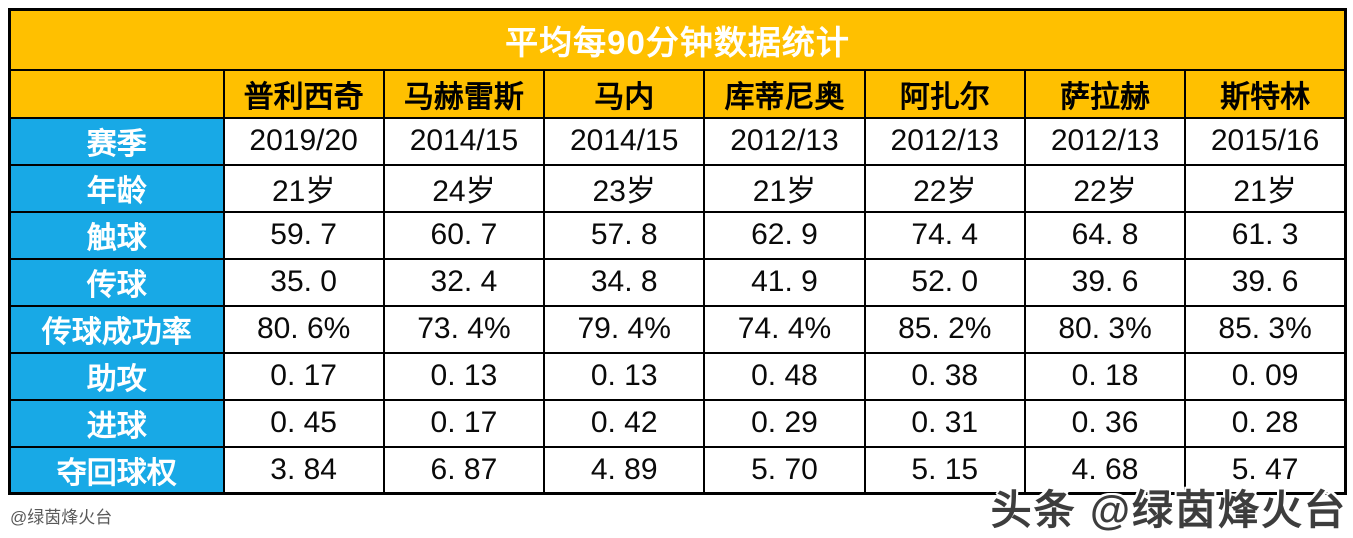 This screenshot has width=1353, height=538. I want to click on row-label-pass-success-rate: 传球成功率, so click(116, 329).